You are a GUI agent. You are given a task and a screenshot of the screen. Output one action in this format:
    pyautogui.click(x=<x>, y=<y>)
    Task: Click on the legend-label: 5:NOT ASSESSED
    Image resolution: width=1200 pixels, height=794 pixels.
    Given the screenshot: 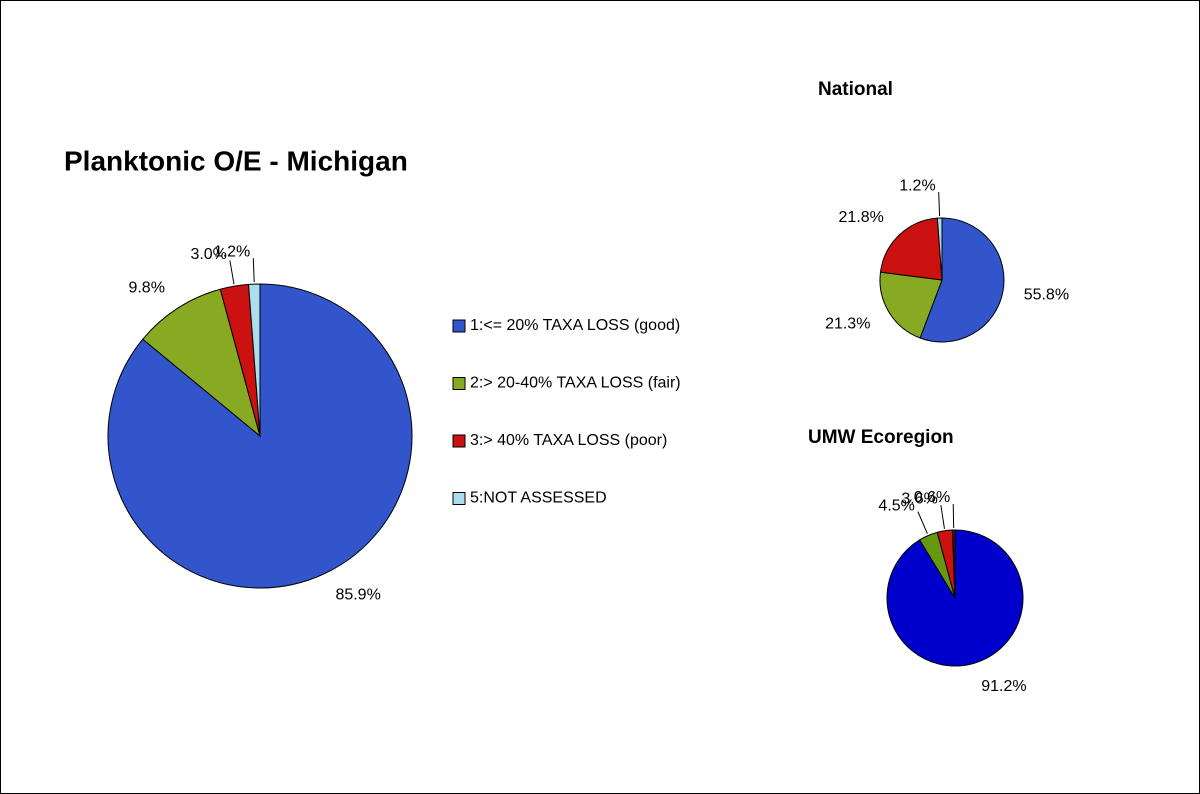 What is the action you would take?
    pyautogui.click(x=538, y=498)
    